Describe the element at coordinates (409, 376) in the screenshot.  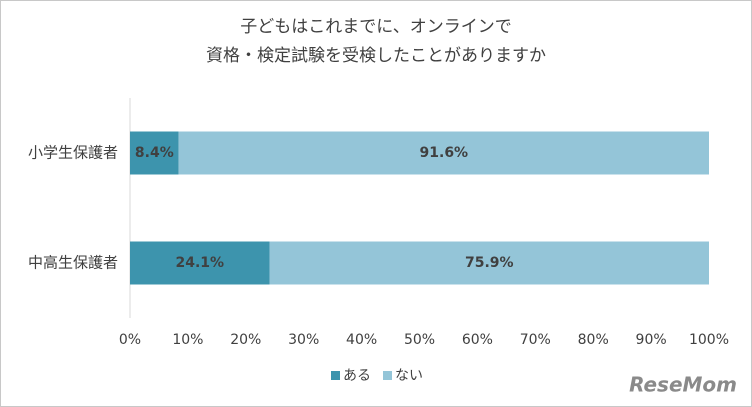
I see `legend-label: ない` at that location.